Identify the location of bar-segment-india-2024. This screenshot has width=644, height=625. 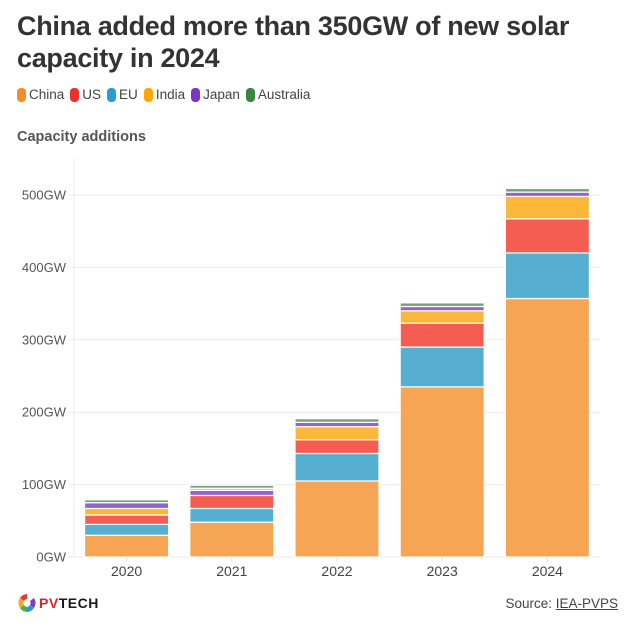
(547, 207).